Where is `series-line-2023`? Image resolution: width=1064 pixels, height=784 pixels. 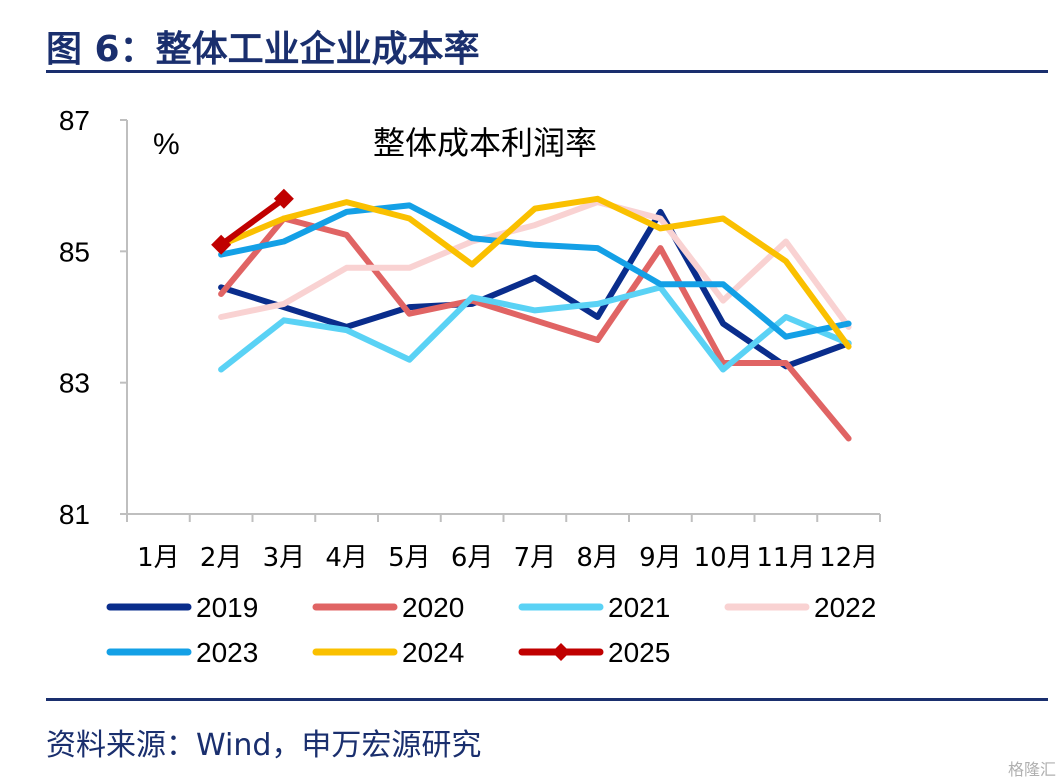
series-line-2023 is located at coordinates (535, 271).